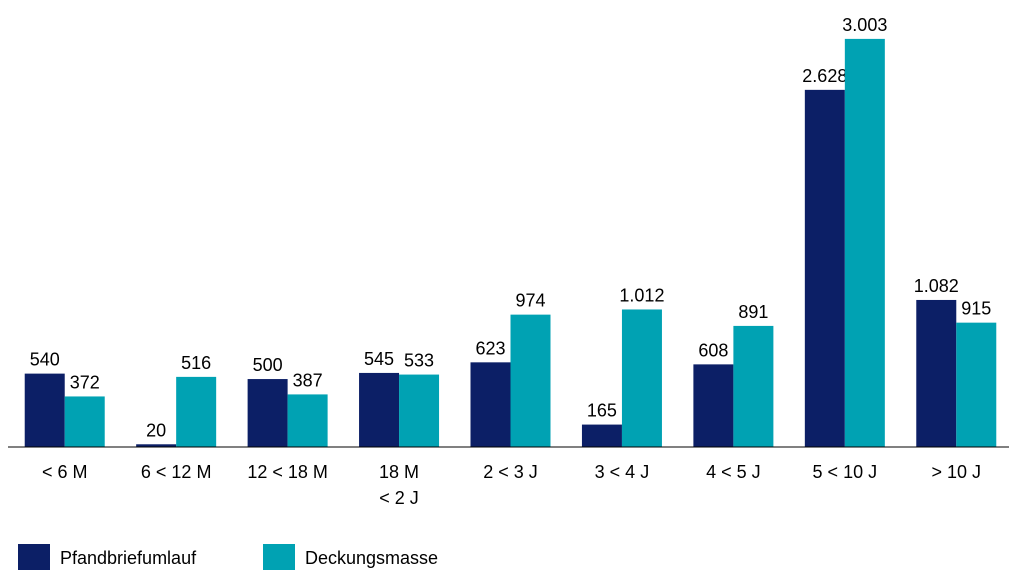  I want to click on x-tick-label: < 6 M, so click(65, 472).